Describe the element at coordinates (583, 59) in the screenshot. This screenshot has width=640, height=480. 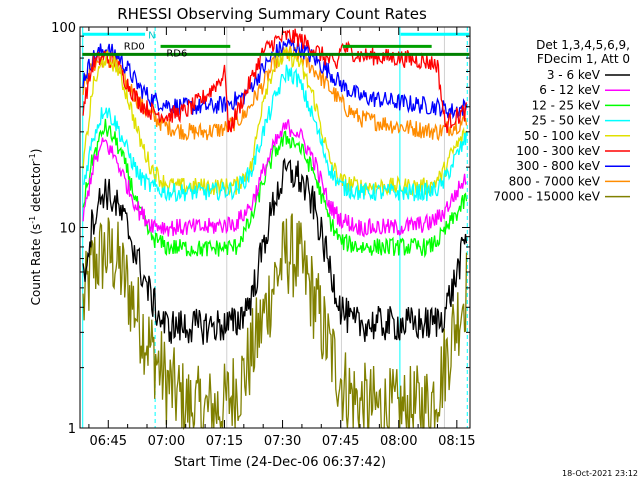
I see `legend-header-line-2: FDecim 1, Att 0` at that location.